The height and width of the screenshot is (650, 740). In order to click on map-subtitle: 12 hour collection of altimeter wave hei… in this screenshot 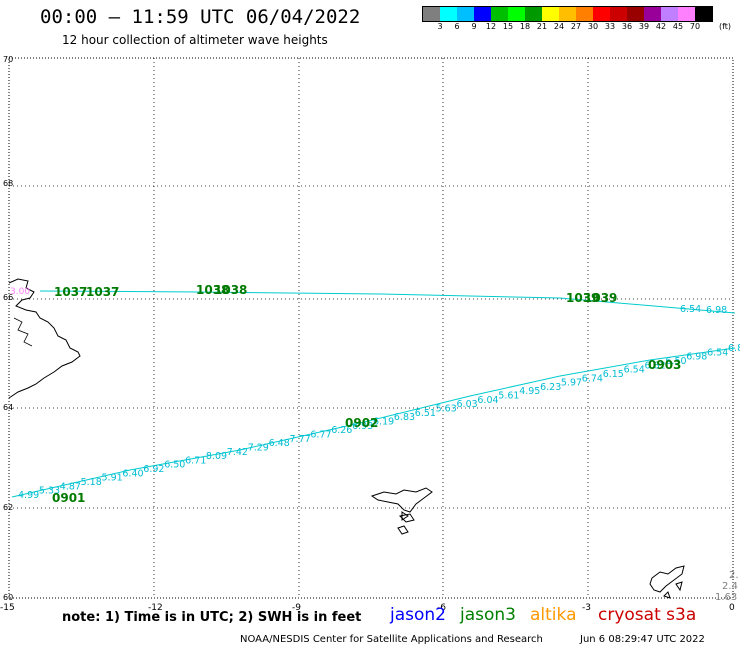, I will do `click(195, 40)`.